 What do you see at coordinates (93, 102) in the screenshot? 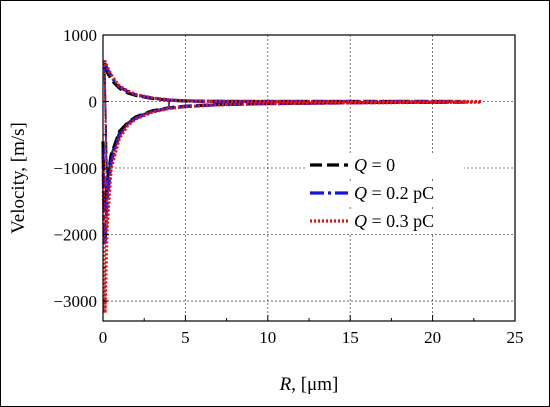
I see `y-tick-label: 0` at bounding box center [93, 102].